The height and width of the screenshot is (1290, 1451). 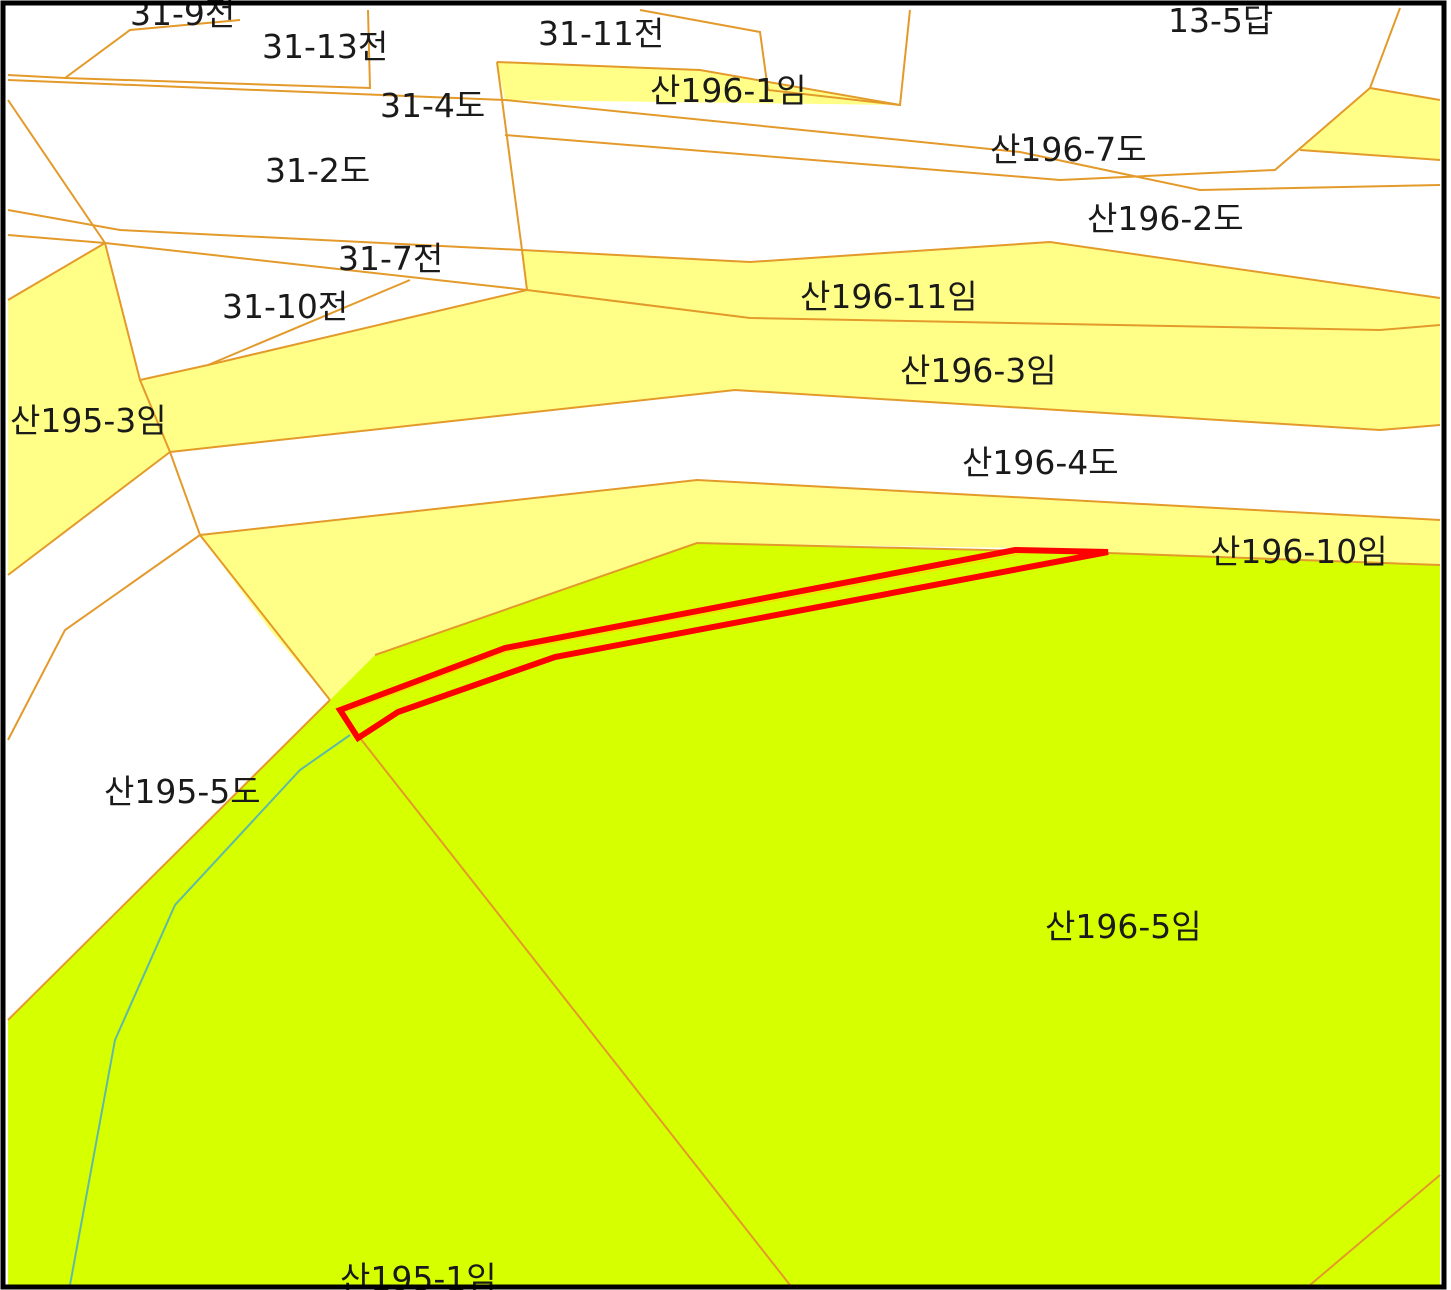 I want to click on label-13-5: 13-5답, so click(x=1220, y=20).